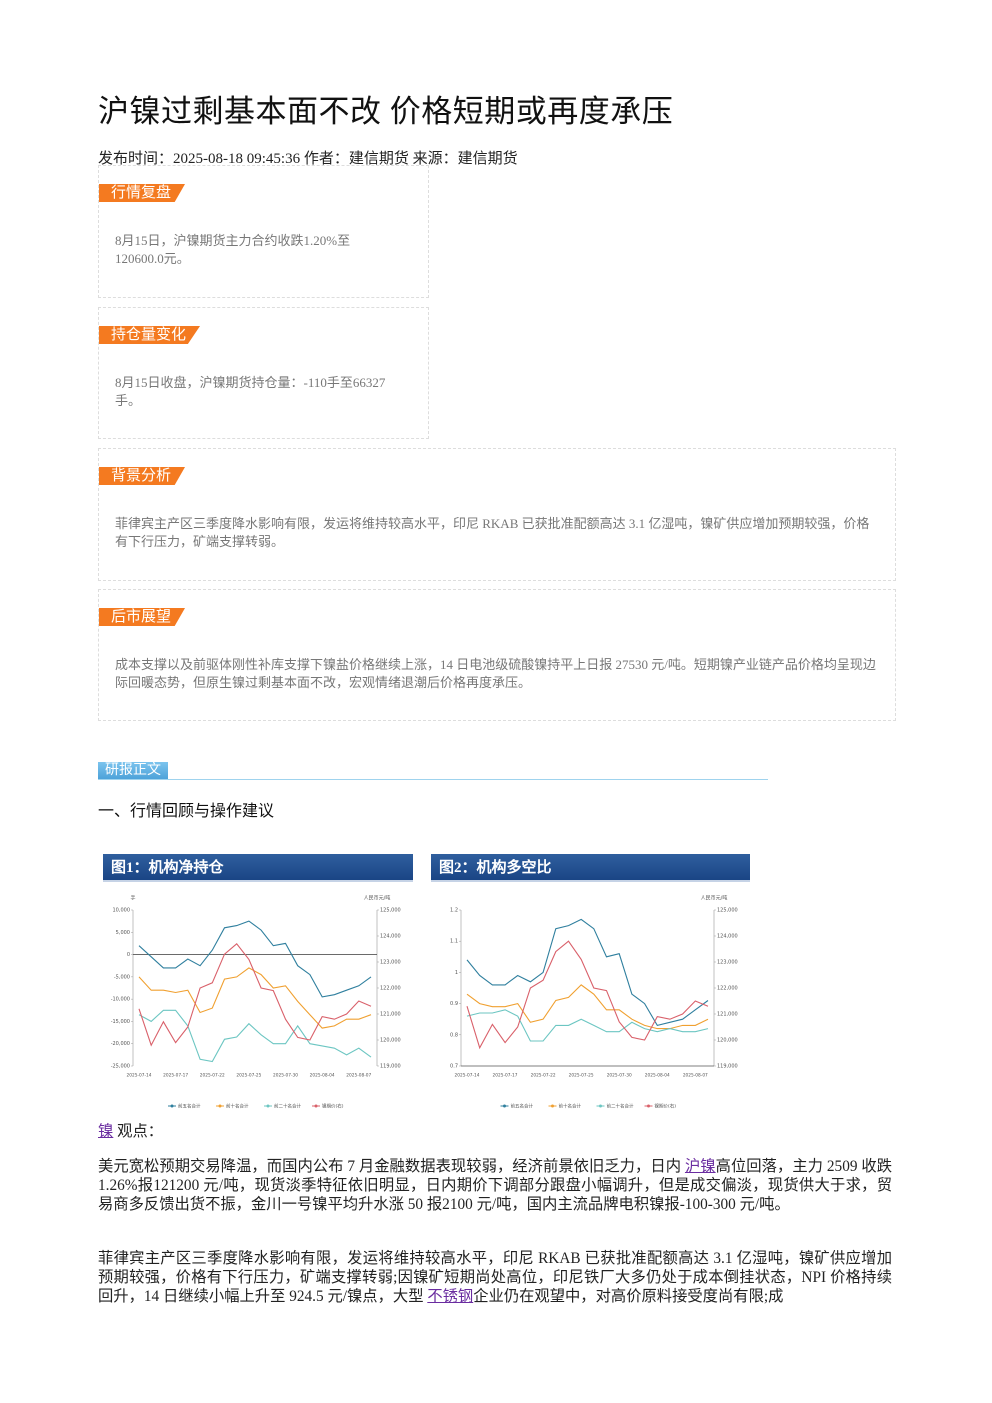 This screenshot has height=1403, width=992. Describe the element at coordinates (454, 911) in the screenshot. I see `y-tick-label: 1.2` at that location.